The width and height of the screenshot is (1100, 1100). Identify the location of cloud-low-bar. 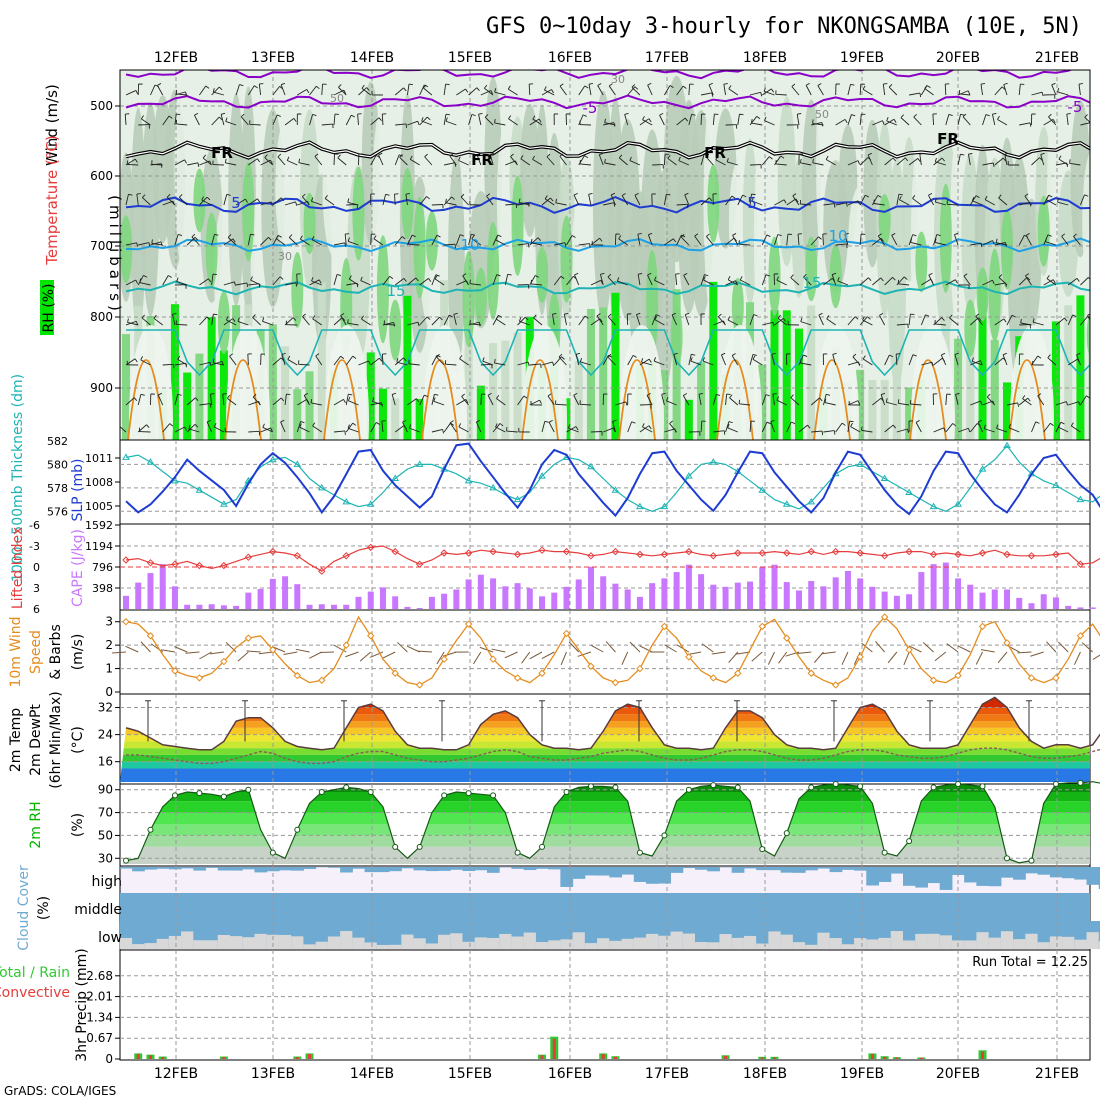
(762, 935).